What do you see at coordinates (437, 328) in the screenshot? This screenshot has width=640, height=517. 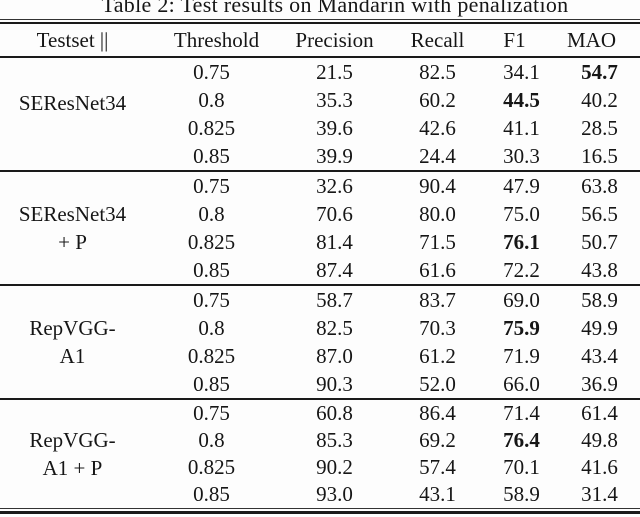 I see `cell-recall: 70.3` at bounding box center [437, 328].